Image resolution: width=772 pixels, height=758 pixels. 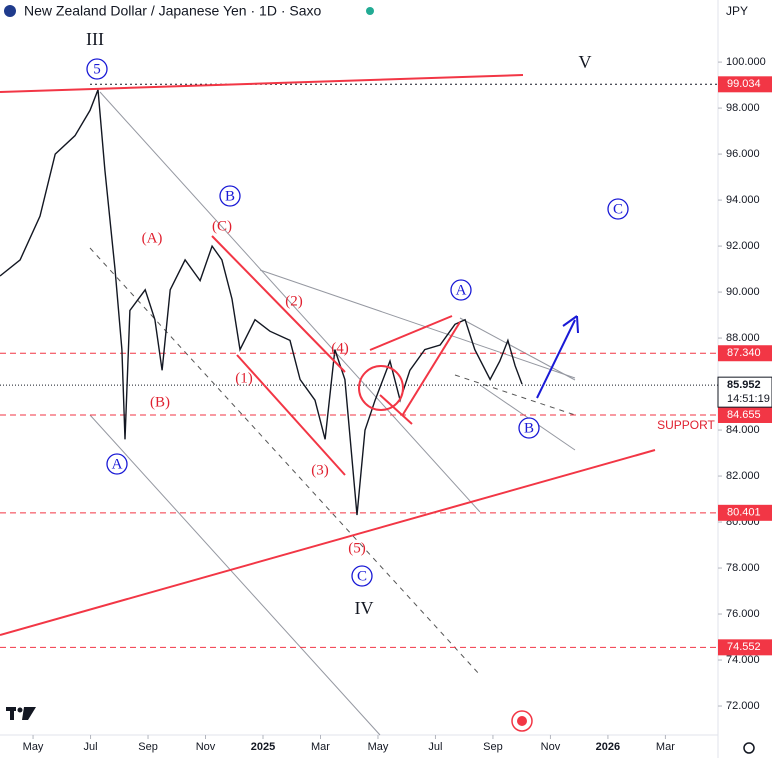 I want to click on y-tick-label: 100.000, so click(x=746, y=62).